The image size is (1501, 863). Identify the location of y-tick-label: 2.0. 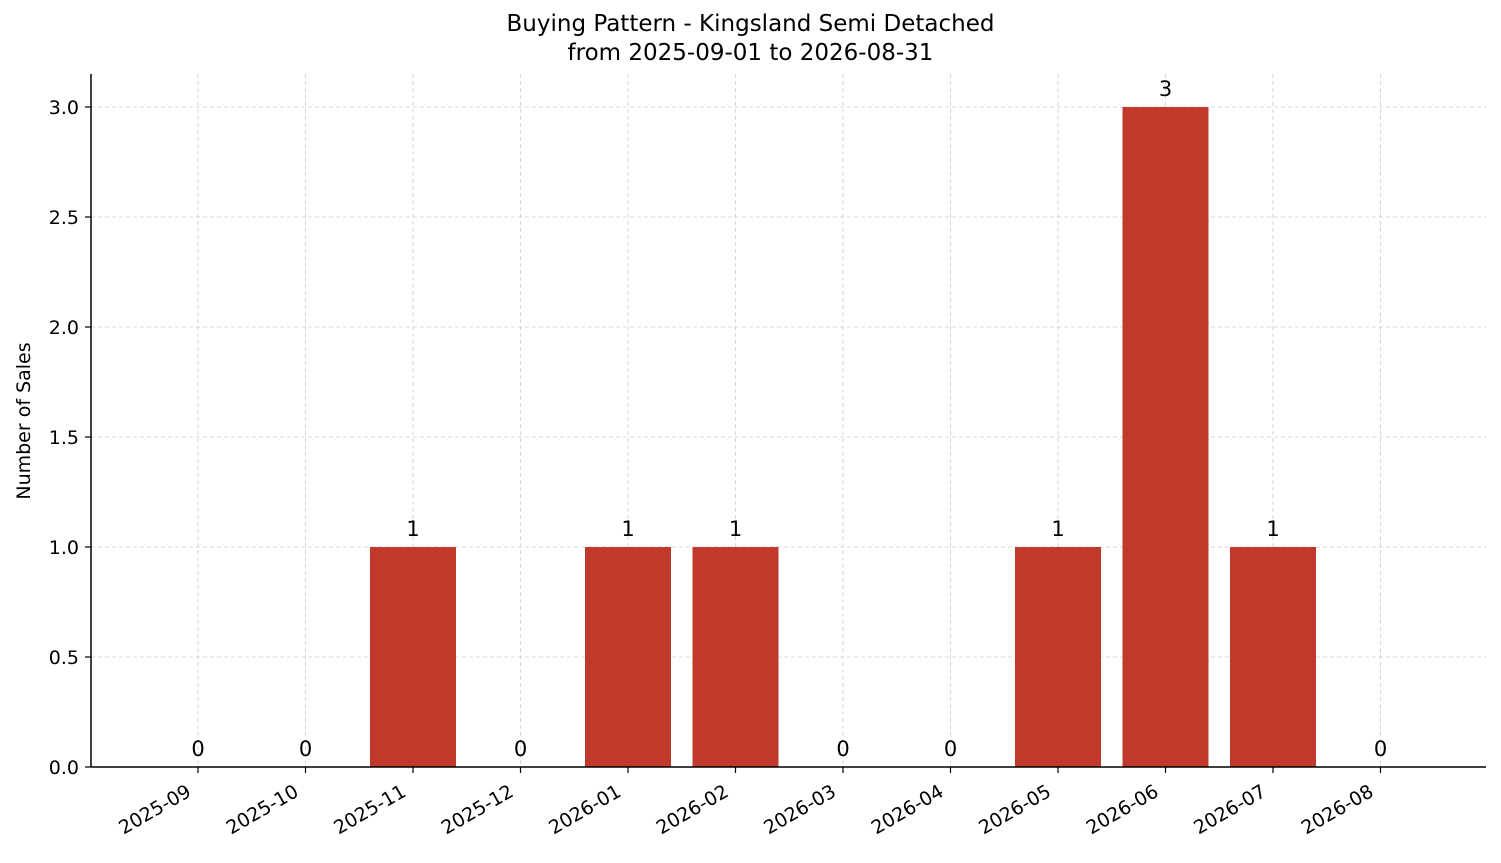
(64, 328).